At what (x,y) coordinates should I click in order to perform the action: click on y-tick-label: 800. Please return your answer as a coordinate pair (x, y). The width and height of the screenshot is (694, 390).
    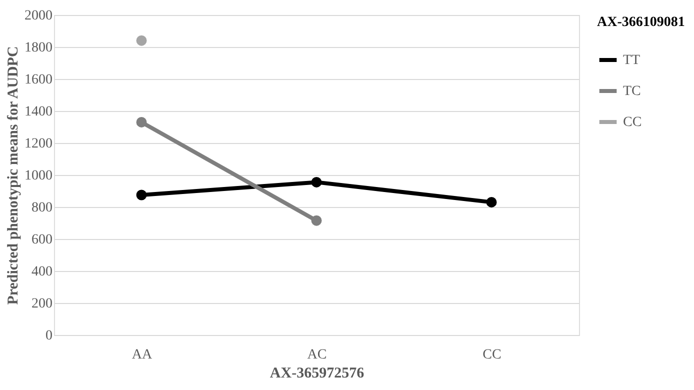
    Looking at the image, I should click on (42, 208).